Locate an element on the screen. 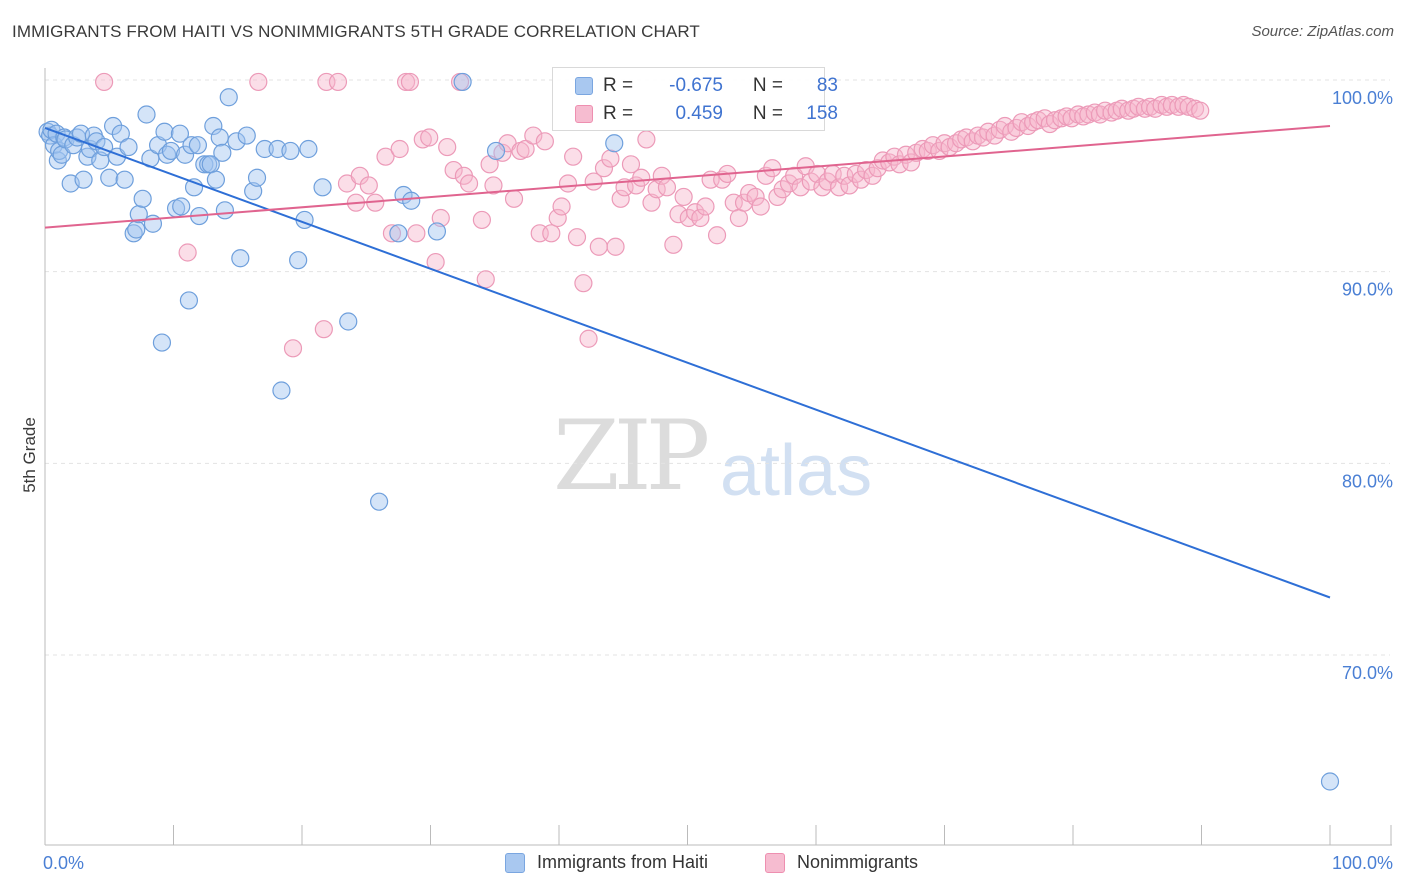 The height and width of the screenshot is (892, 1406). nonimmigrant-trend-line is located at coordinates (687, 177).